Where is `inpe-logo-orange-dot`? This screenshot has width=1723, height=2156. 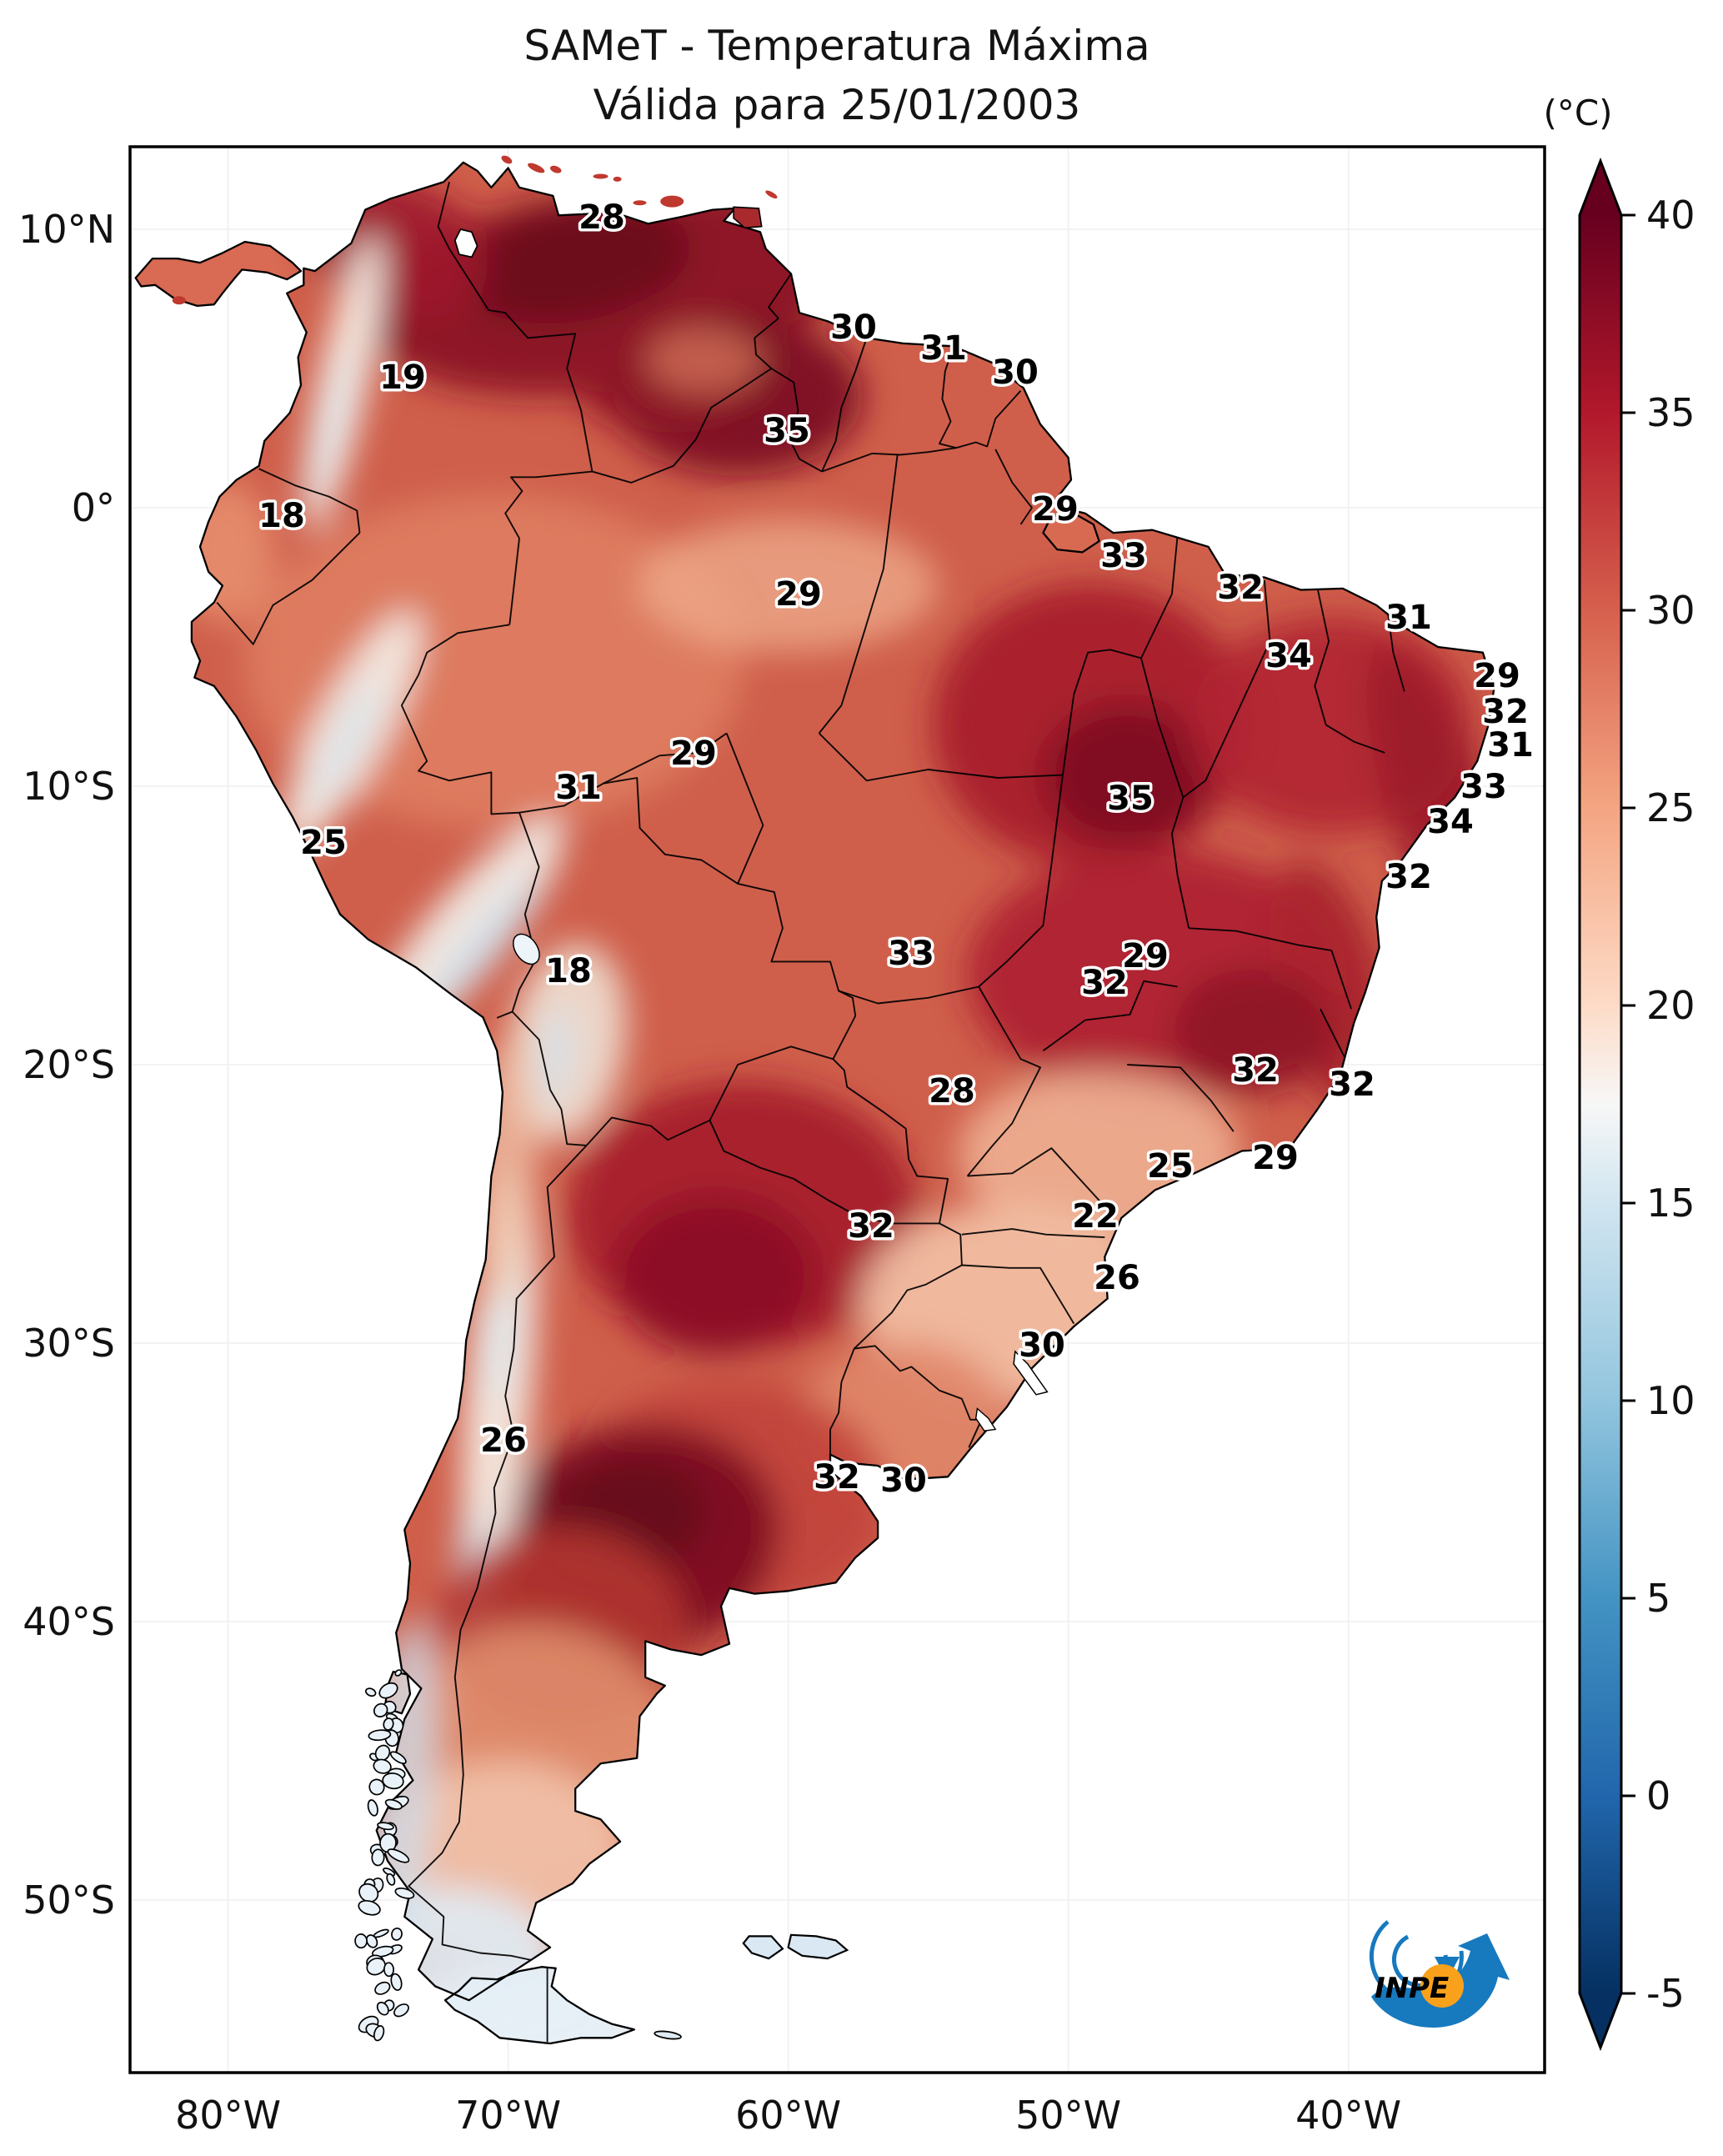
inpe-logo-orange-dot is located at coordinates (1442, 1986).